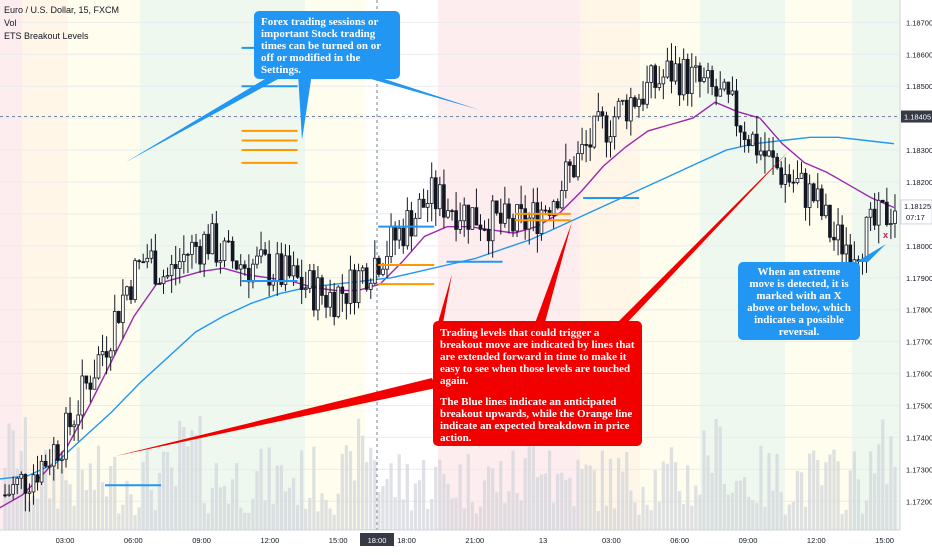 The image size is (932, 555). I want to click on time-tick-label-7: 13, so click(543, 540).